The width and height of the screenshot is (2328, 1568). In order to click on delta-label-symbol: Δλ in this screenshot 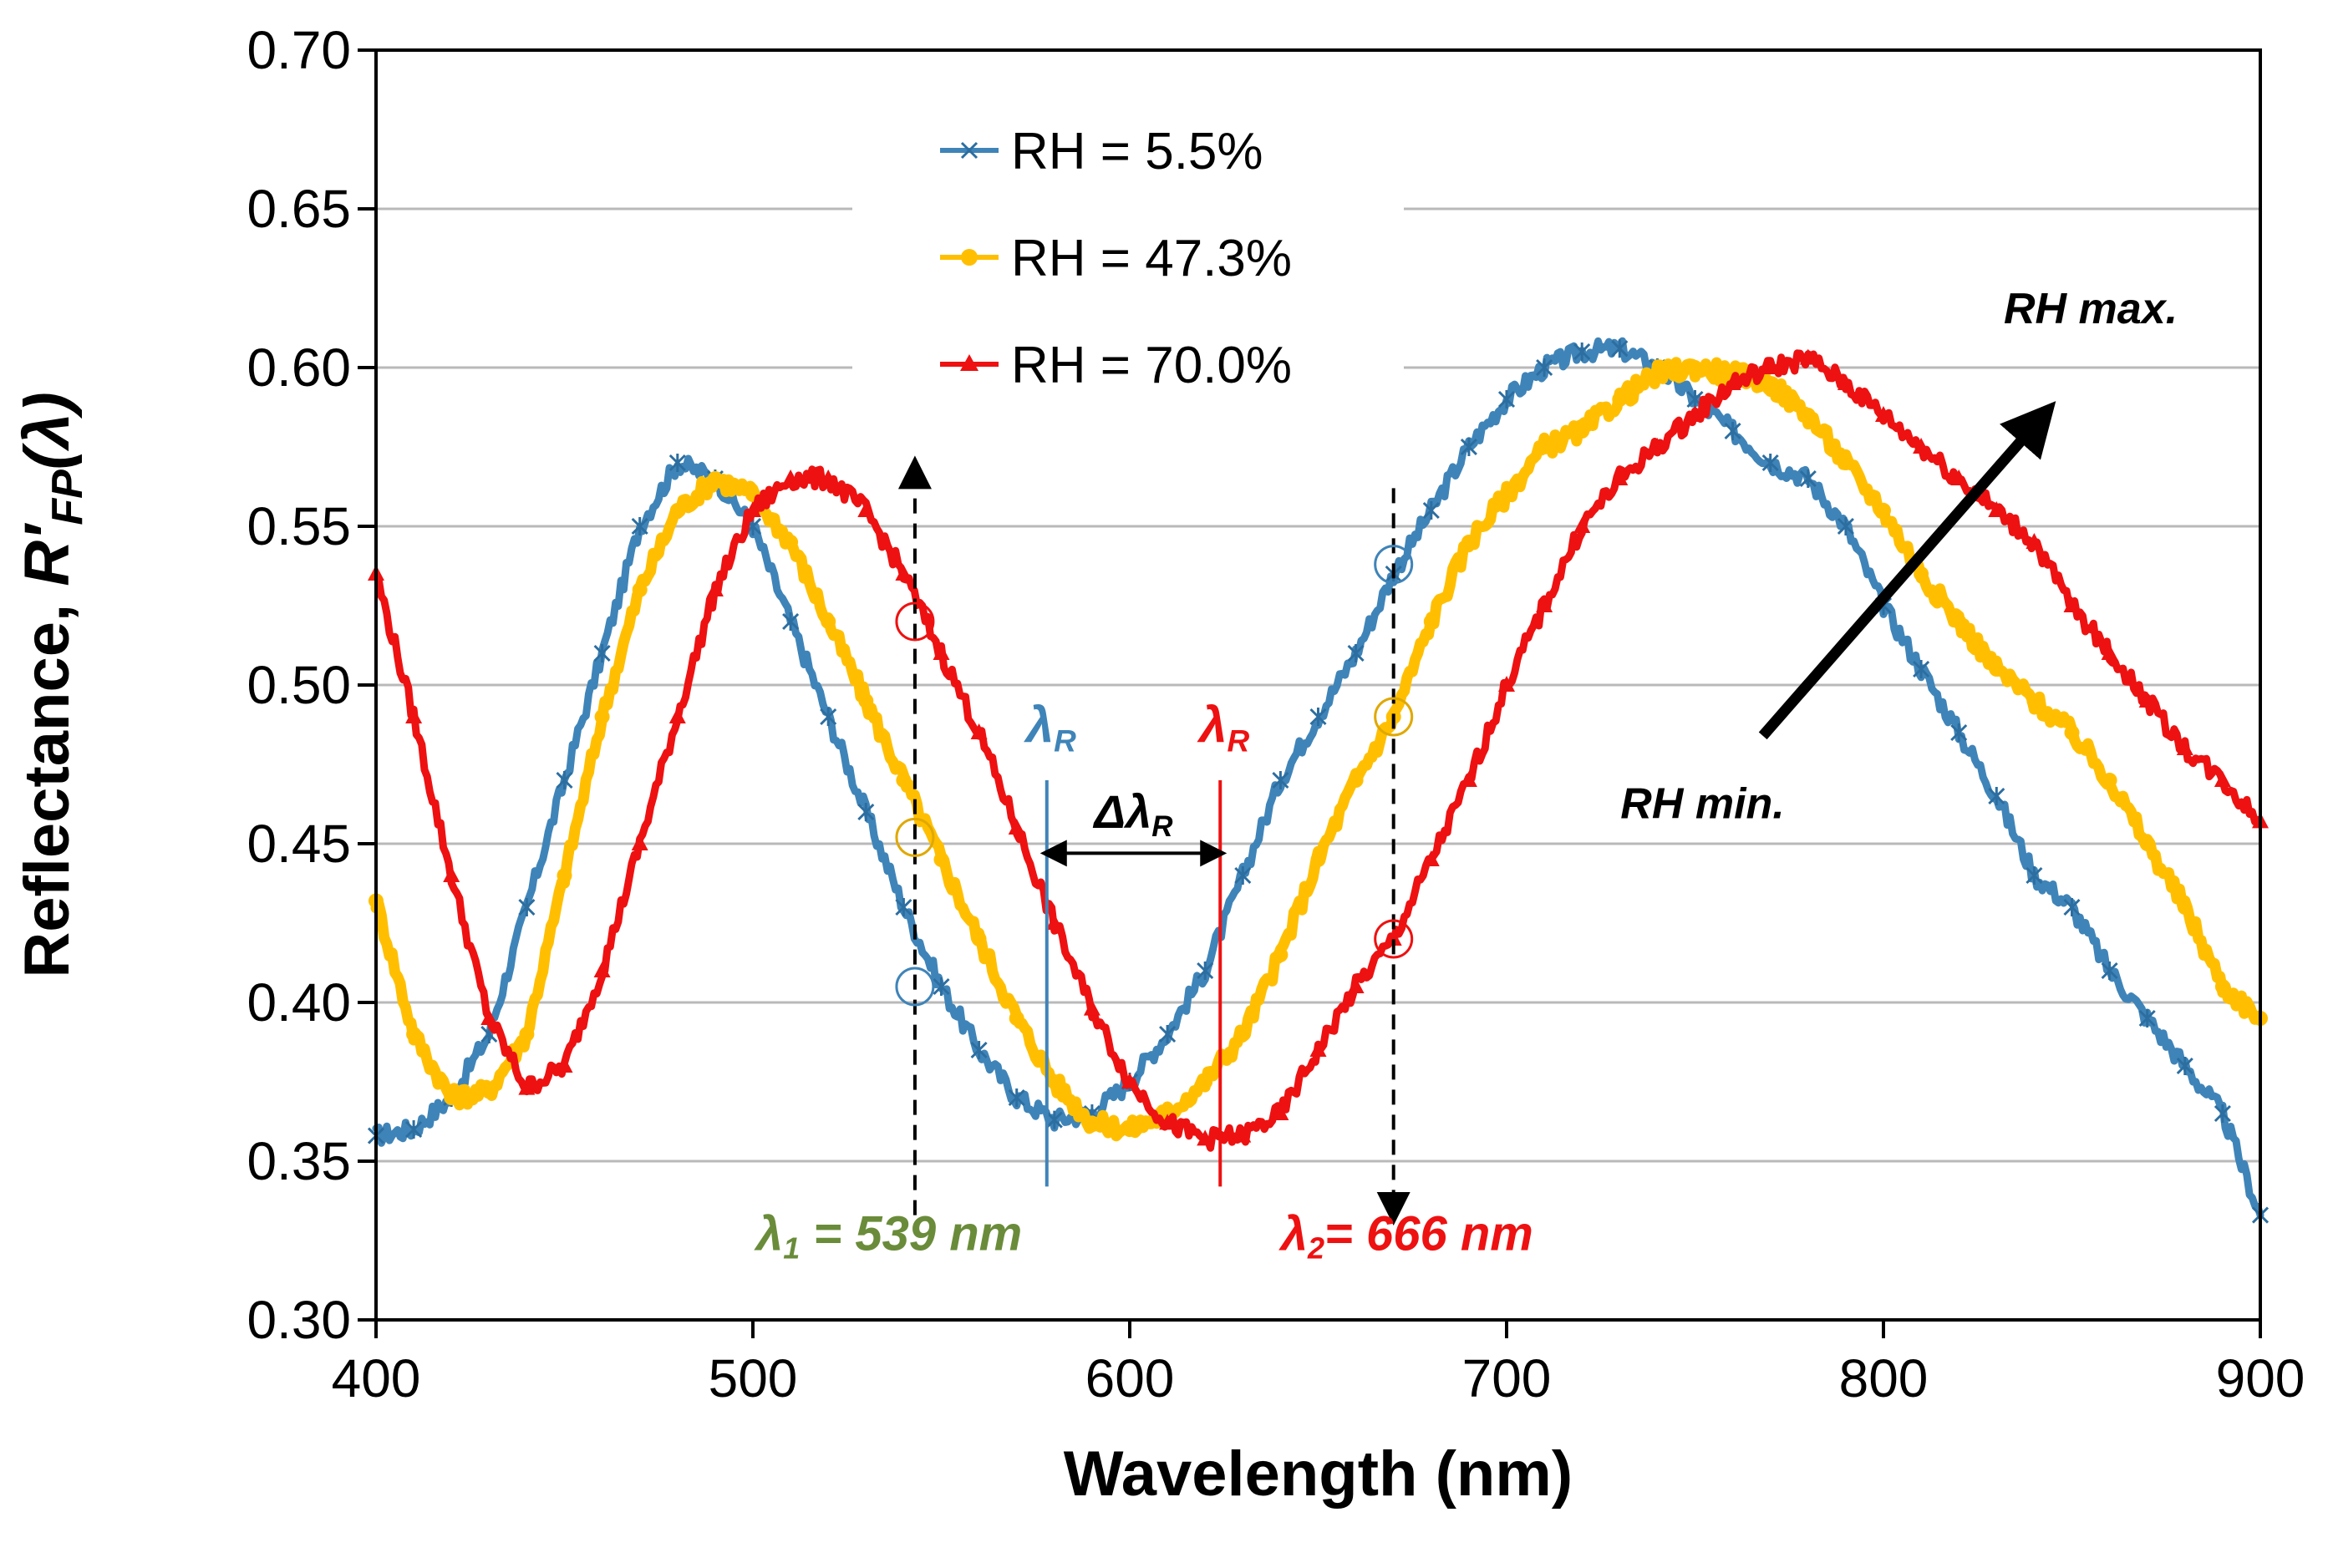, I will do `click(1121, 812)`.